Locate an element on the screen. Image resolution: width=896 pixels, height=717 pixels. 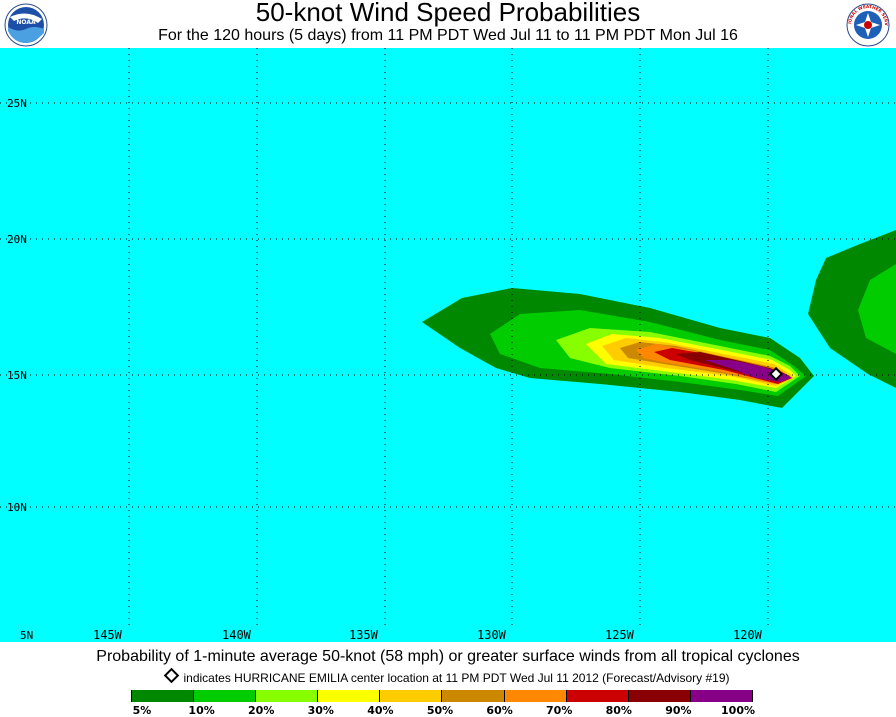
legend-label: 20% is located at coordinates (261, 710).